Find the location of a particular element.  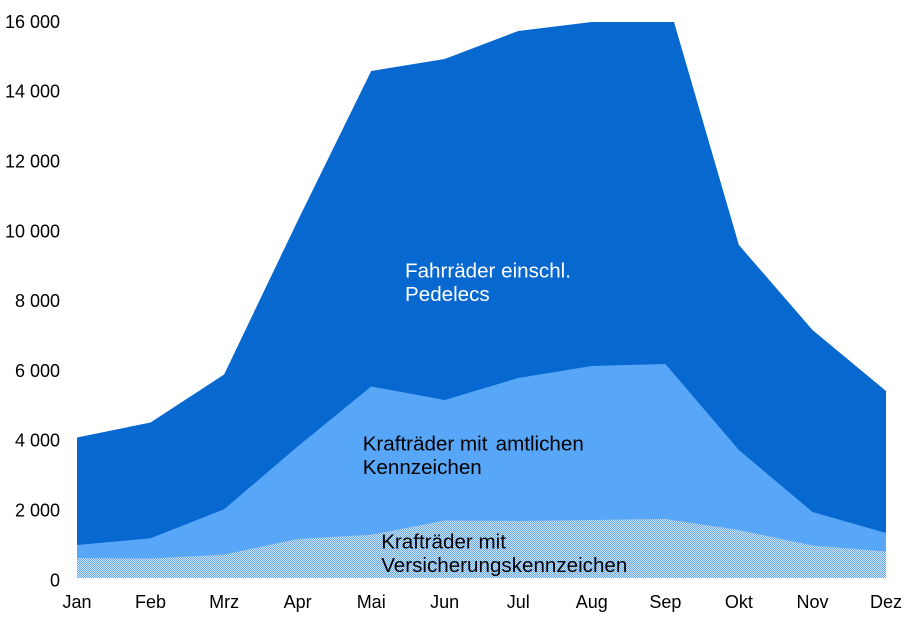

svg-text: 14 000 is located at coordinates (32, 92).